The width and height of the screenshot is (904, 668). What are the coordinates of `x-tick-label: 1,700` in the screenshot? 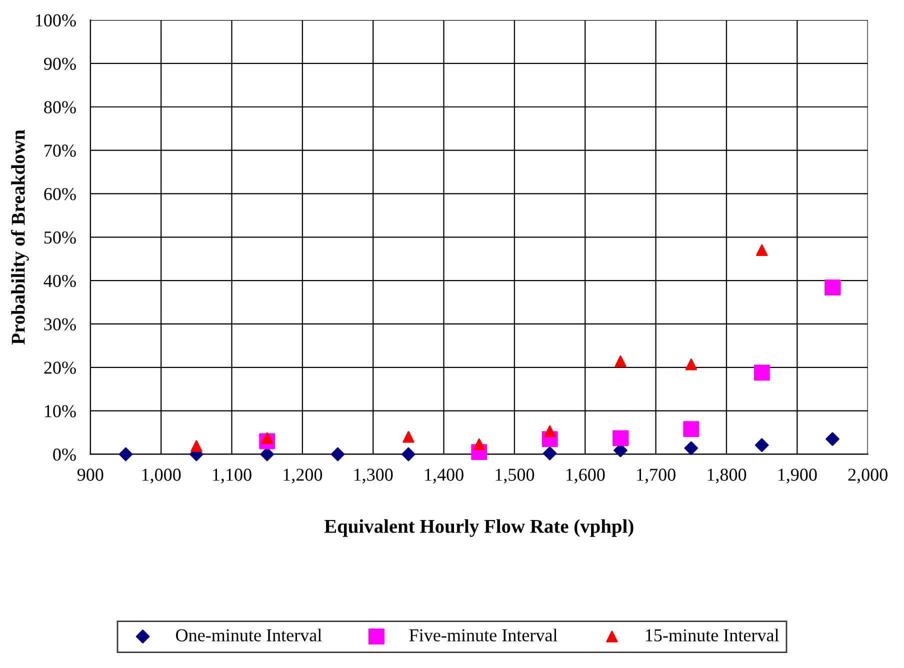 It's located at (656, 476).